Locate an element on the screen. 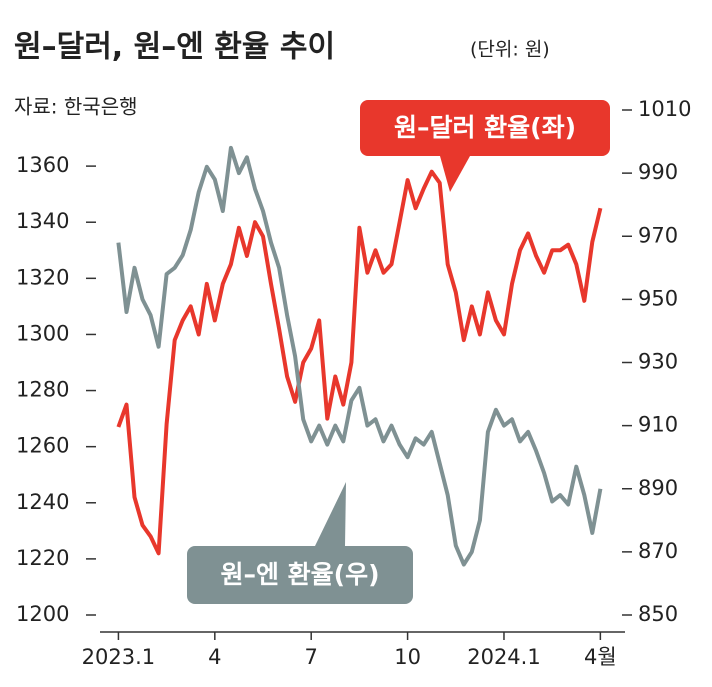  x-tick-label: 10 is located at coordinates (407, 657).